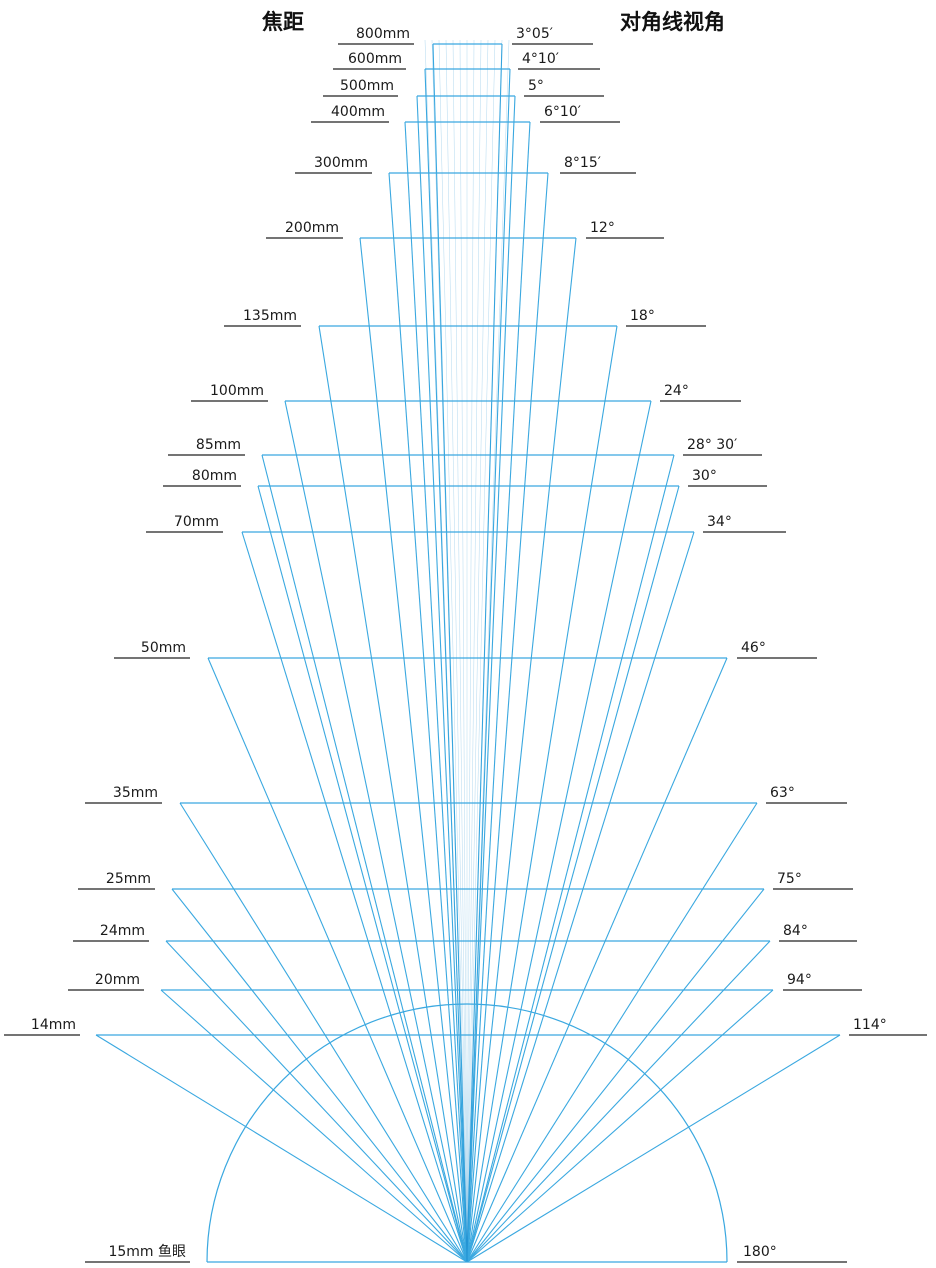  I want to click on ray-left-400mm, so click(436, 692).